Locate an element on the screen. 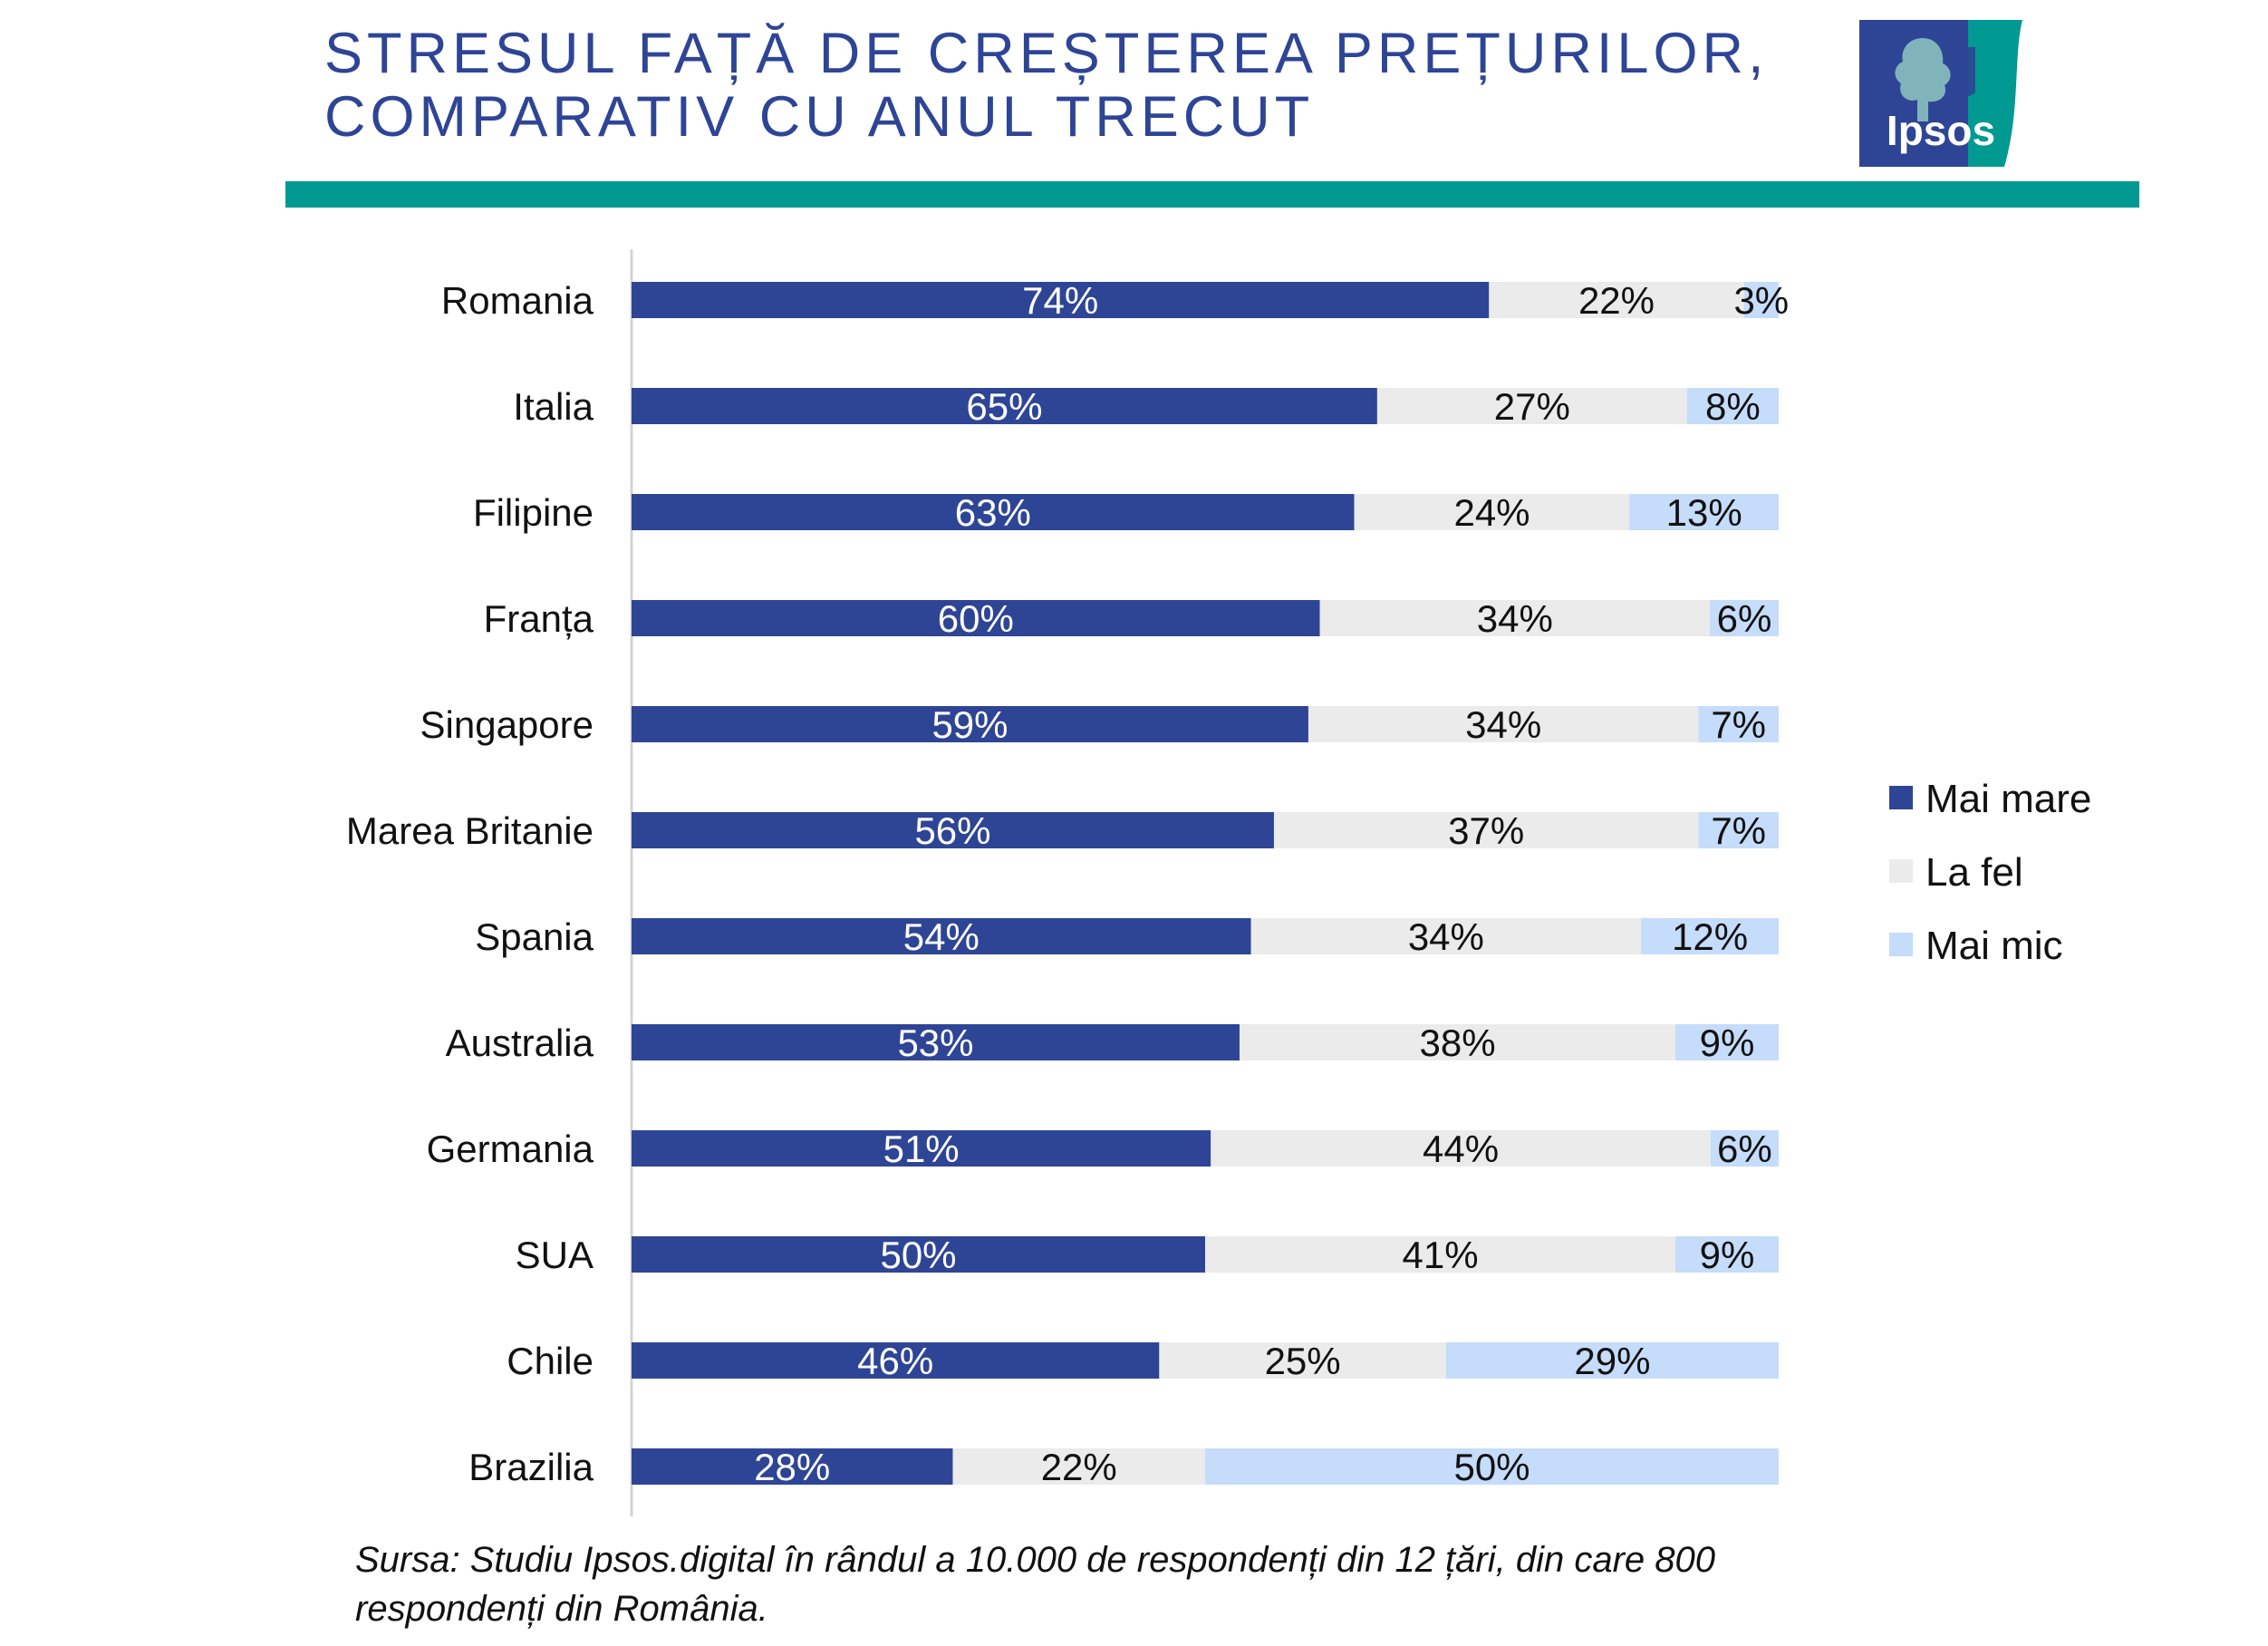  data-label: 37% is located at coordinates (1486, 830).